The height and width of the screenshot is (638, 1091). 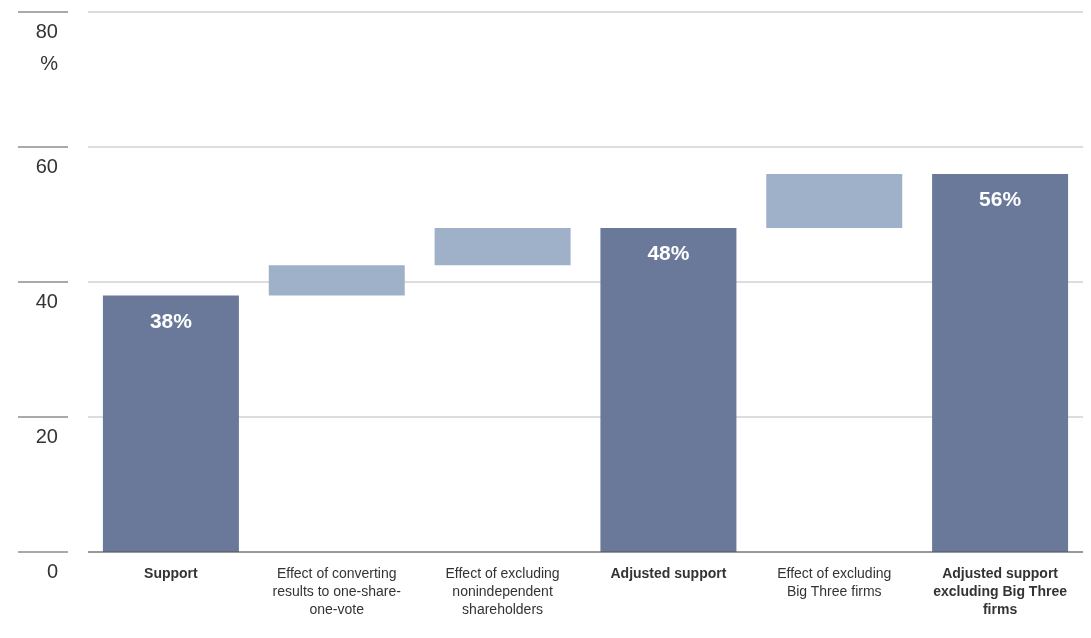 What do you see at coordinates (46, 166) in the screenshot?
I see `y-tick-label: 60` at bounding box center [46, 166].